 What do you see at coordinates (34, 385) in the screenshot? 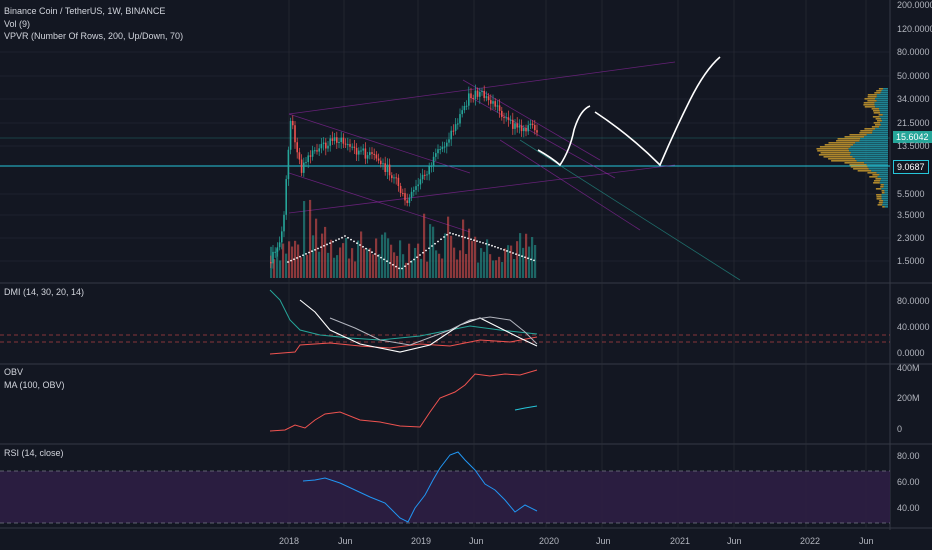
I see `obv-ma-label: MA (100, OBV)` at bounding box center [34, 385].